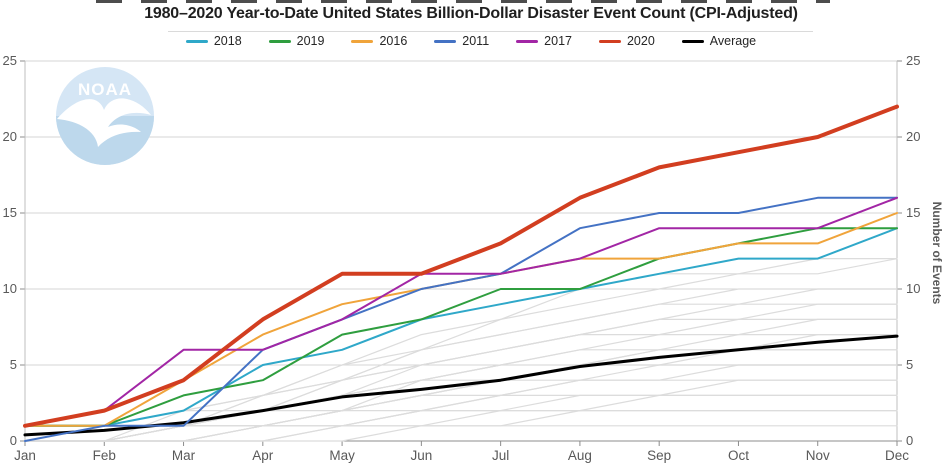  What do you see at coordinates (913, 136) in the screenshot?
I see `y-axis-label-right: 20` at bounding box center [913, 136].